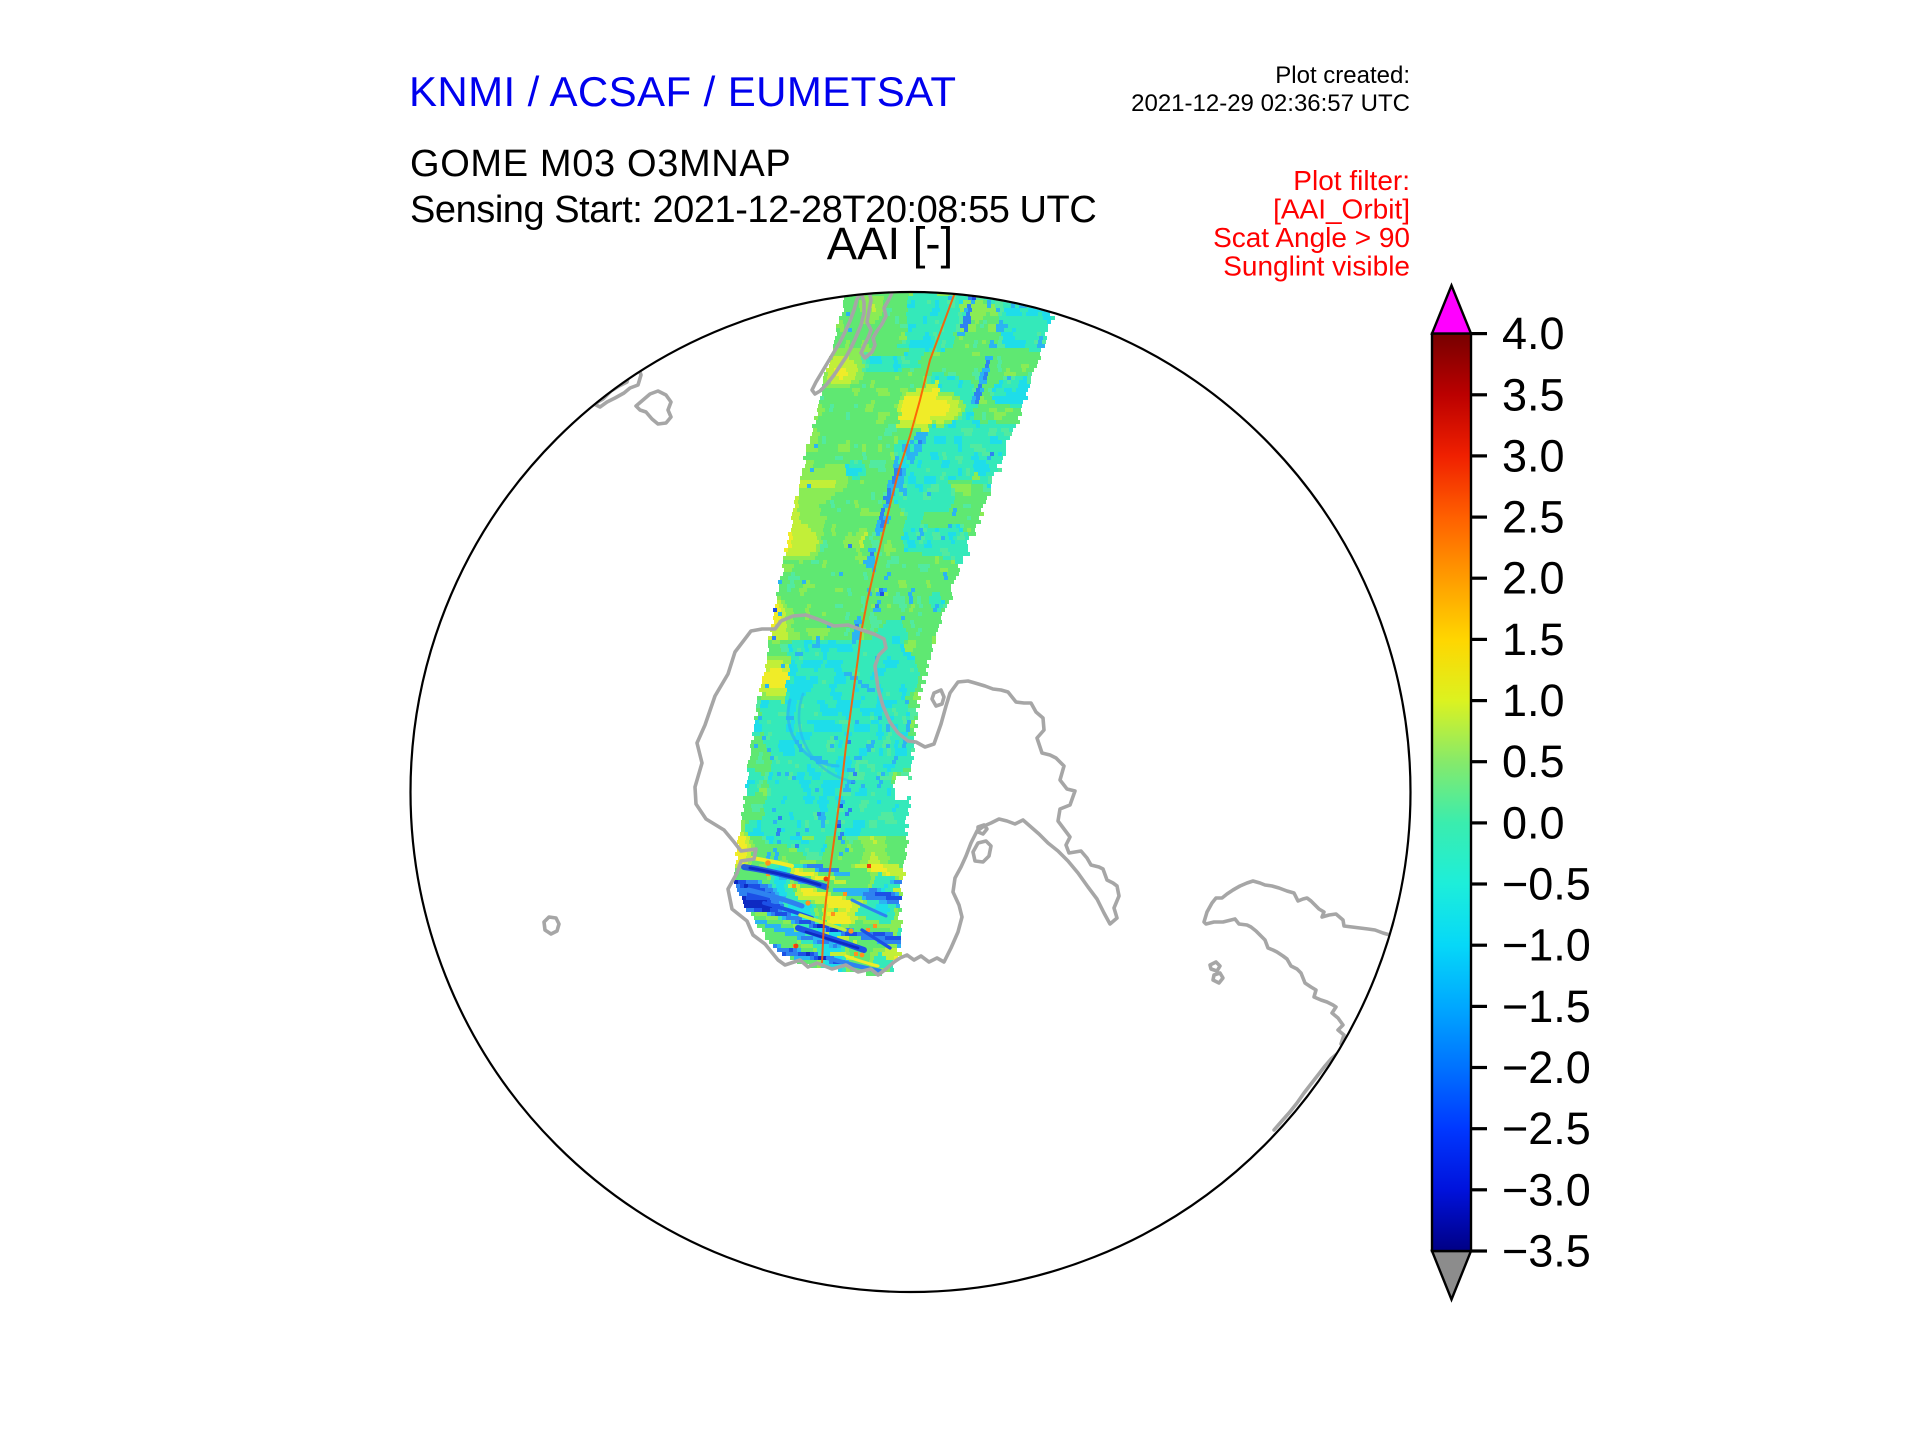 Image resolution: width=1920 pixels, height=1440 pixels. Describe the element at coordinates (1316, 266) in the screenshot. I see `svg-text: Sunglint visible` at that location.